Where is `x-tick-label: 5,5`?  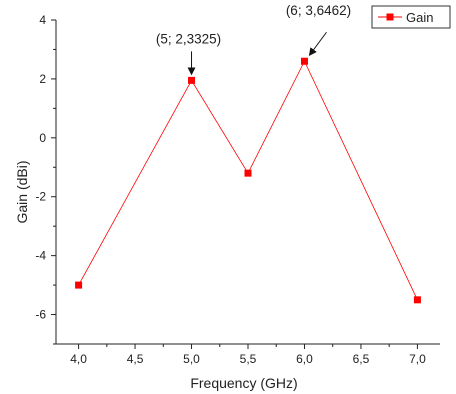
x-tick-label: 5,5 is located at coordinates (248, 359).